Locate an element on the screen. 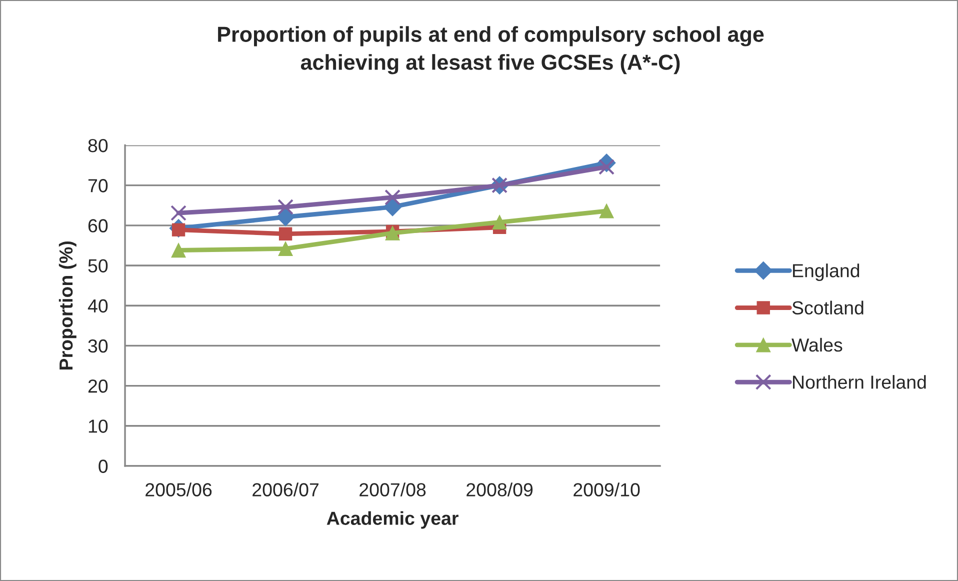 The height and width of the screenshot is (581, 958). y-tick-label: 60 is located at coordinates (98, 225).